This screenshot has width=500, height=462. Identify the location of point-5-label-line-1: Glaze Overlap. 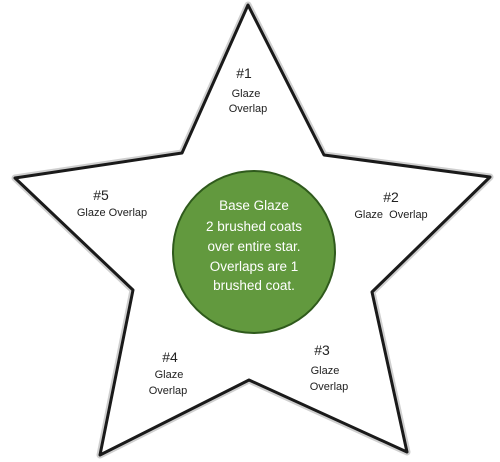
(112, 213).